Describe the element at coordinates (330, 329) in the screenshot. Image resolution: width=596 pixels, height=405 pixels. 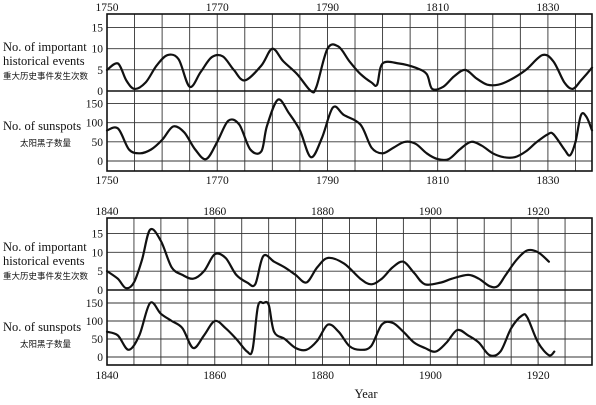
I see `panel-2-series-2-line` at that location.